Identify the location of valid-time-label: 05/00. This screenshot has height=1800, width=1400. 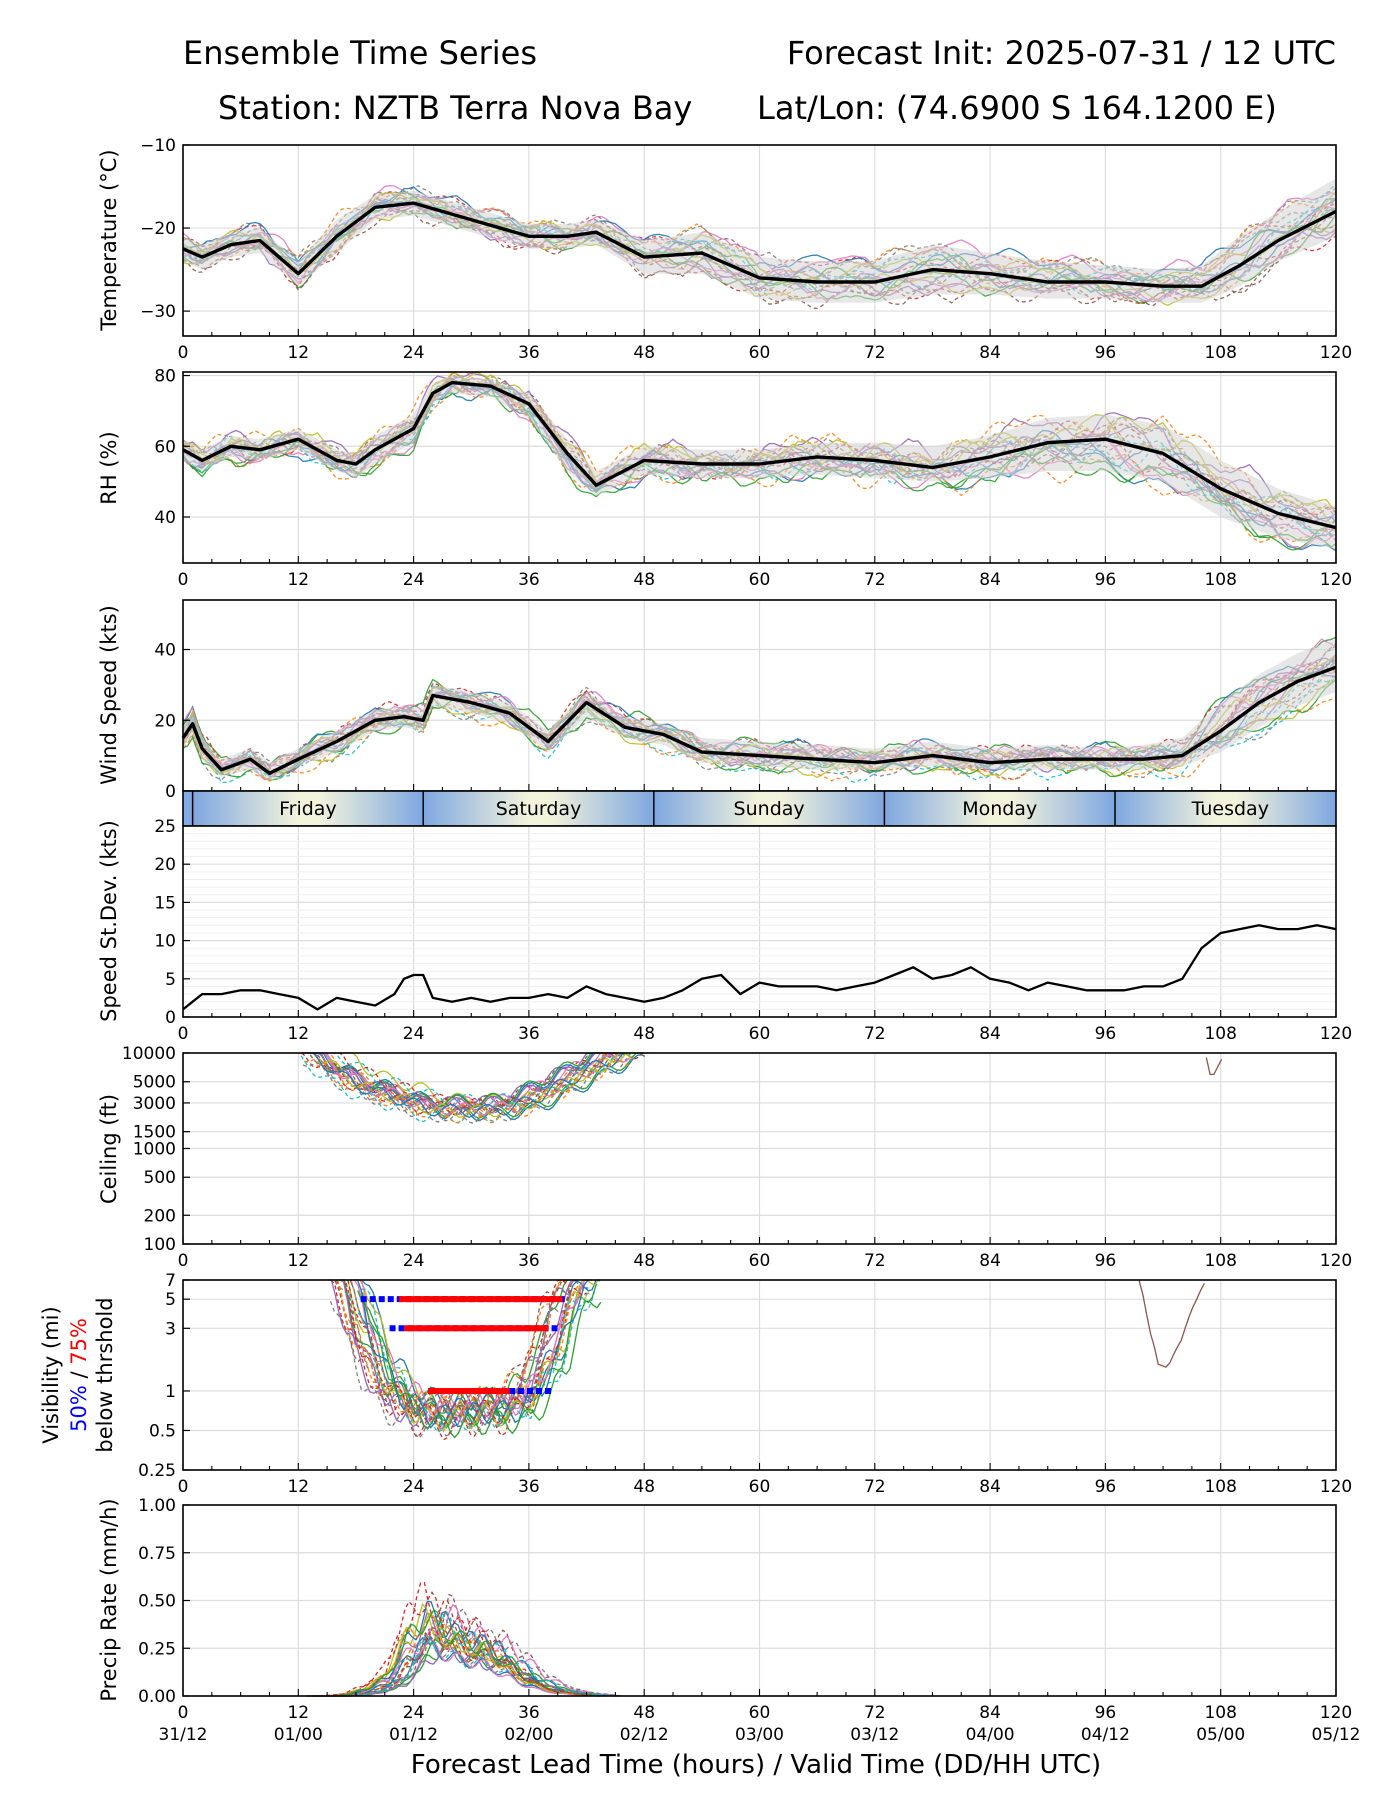
(1220, 1735).